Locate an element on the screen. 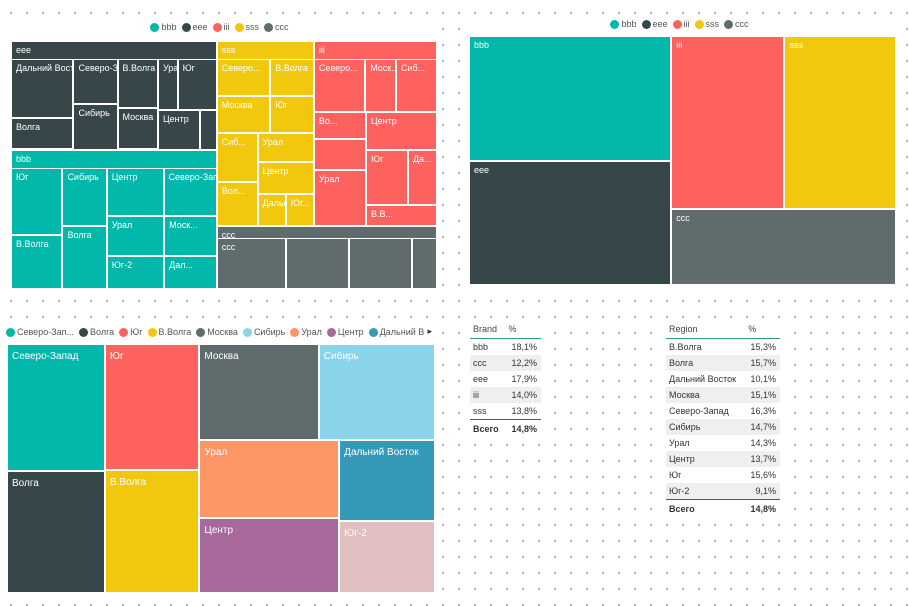 Image resolution: width=909 pixels, height=606 pixels. legend-next-arrow-icon: ▸ is located at coordinates (428, 331).